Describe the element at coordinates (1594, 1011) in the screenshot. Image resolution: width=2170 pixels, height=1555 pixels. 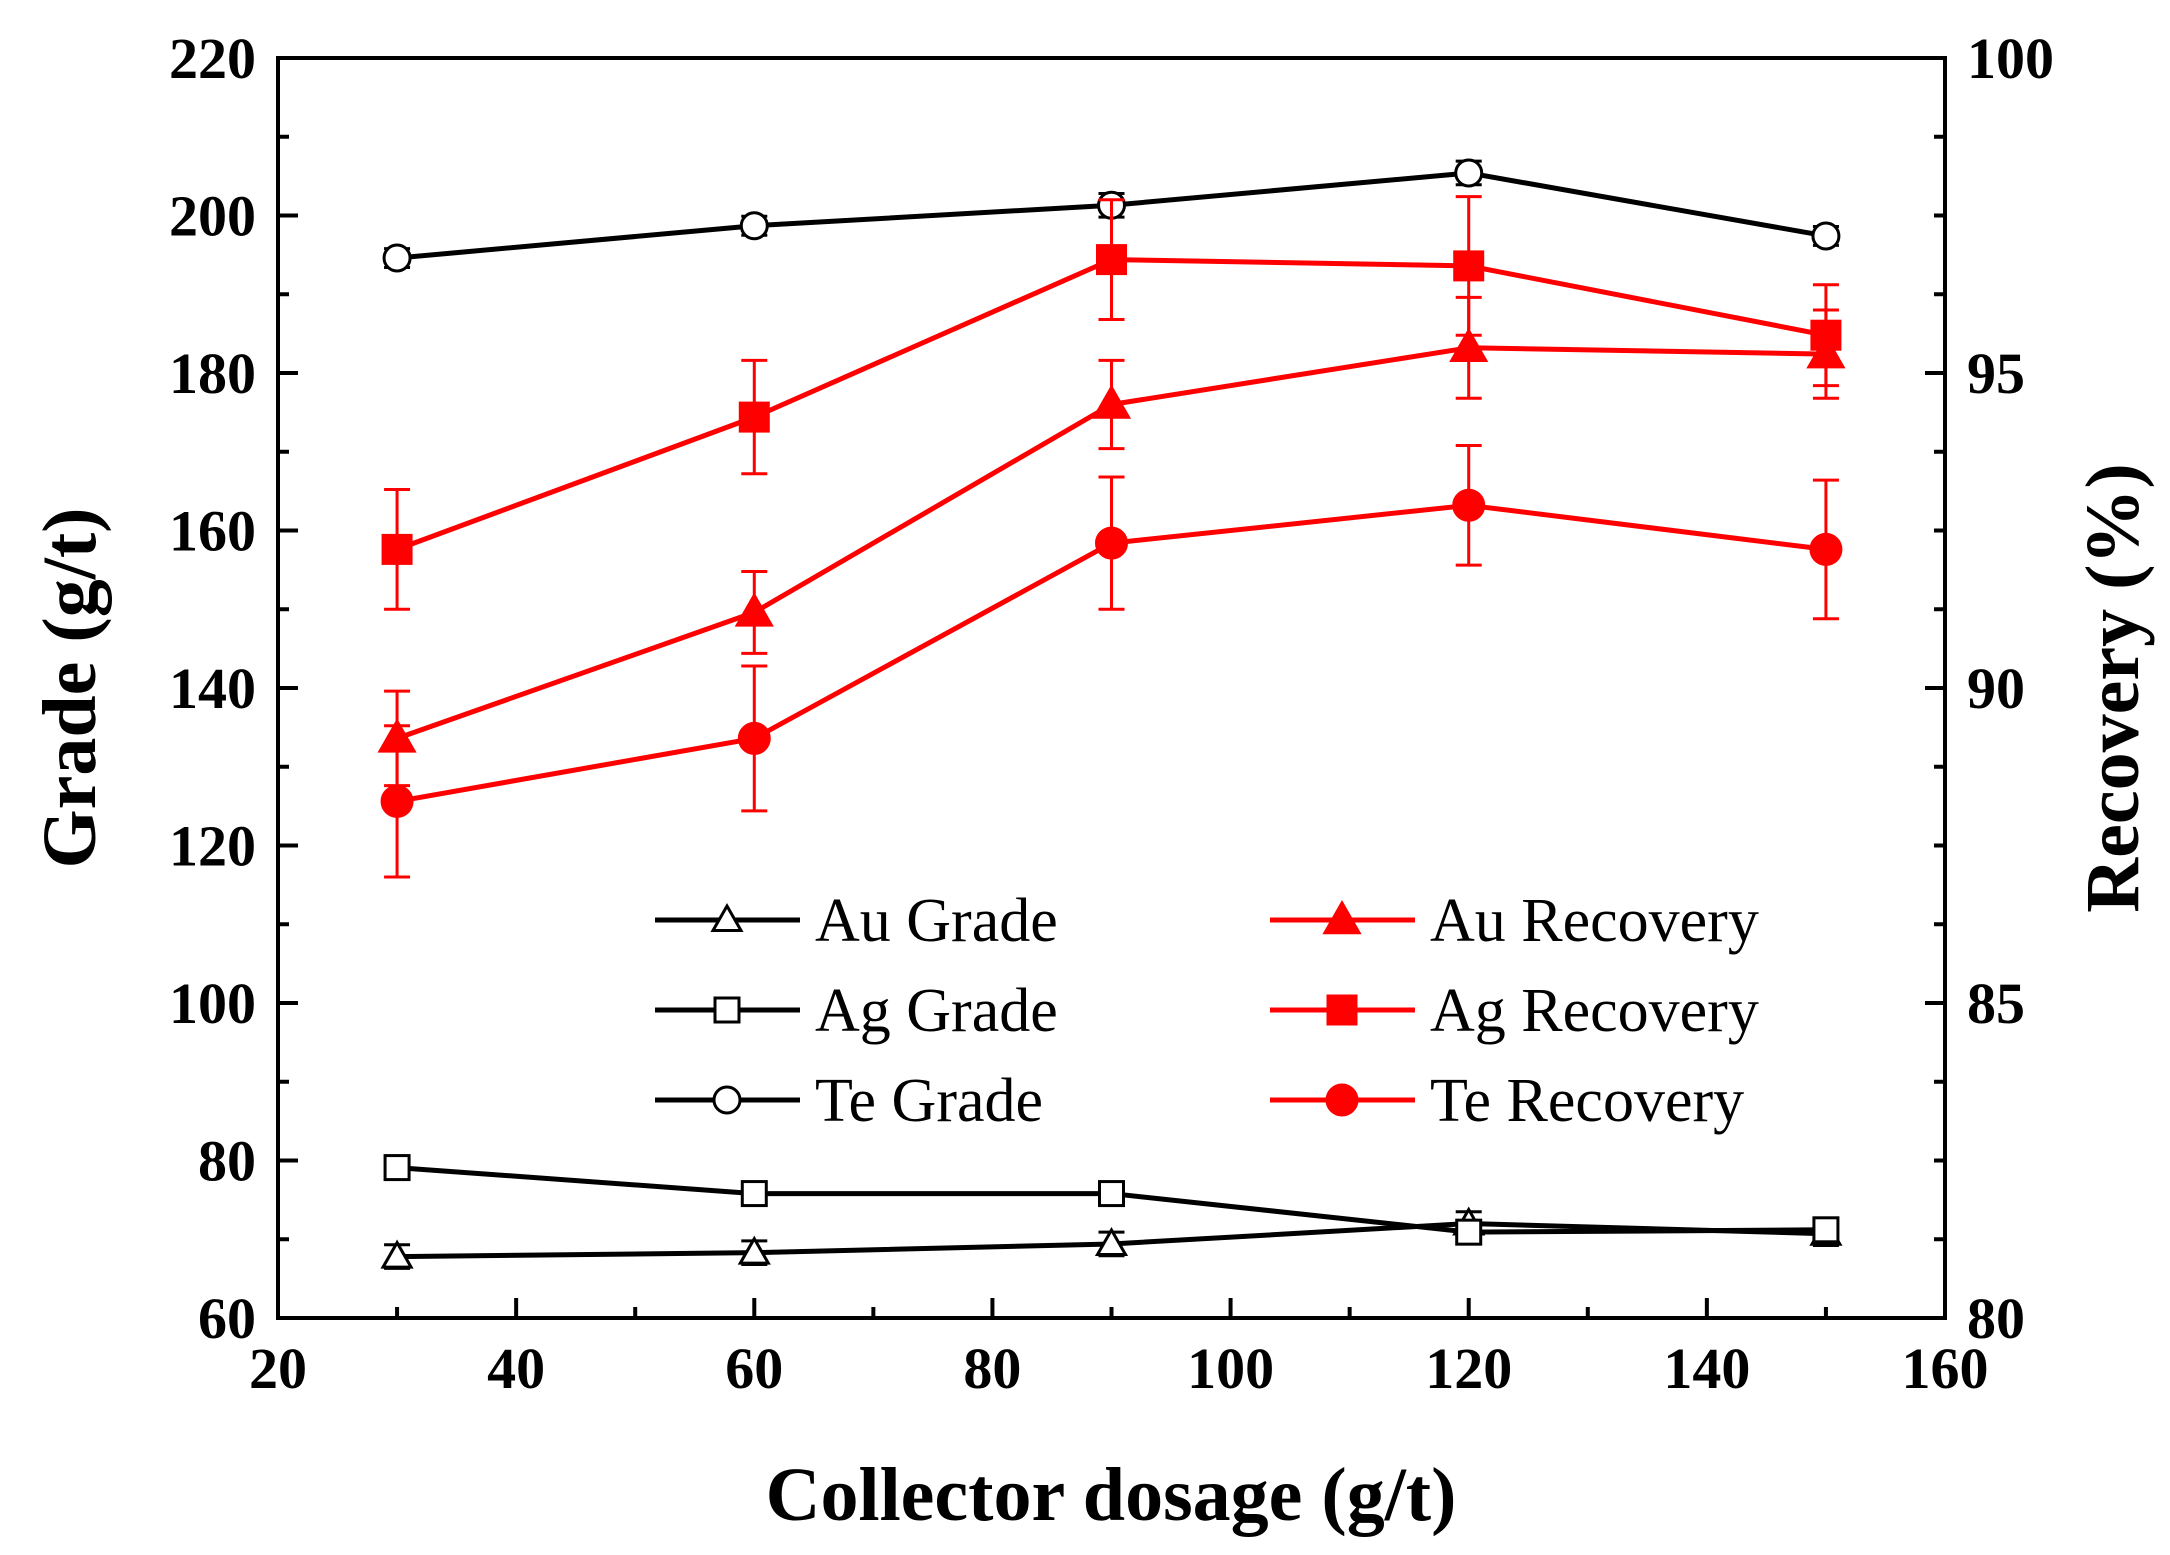
I see `legend-label: Ag Recovery` at that location.